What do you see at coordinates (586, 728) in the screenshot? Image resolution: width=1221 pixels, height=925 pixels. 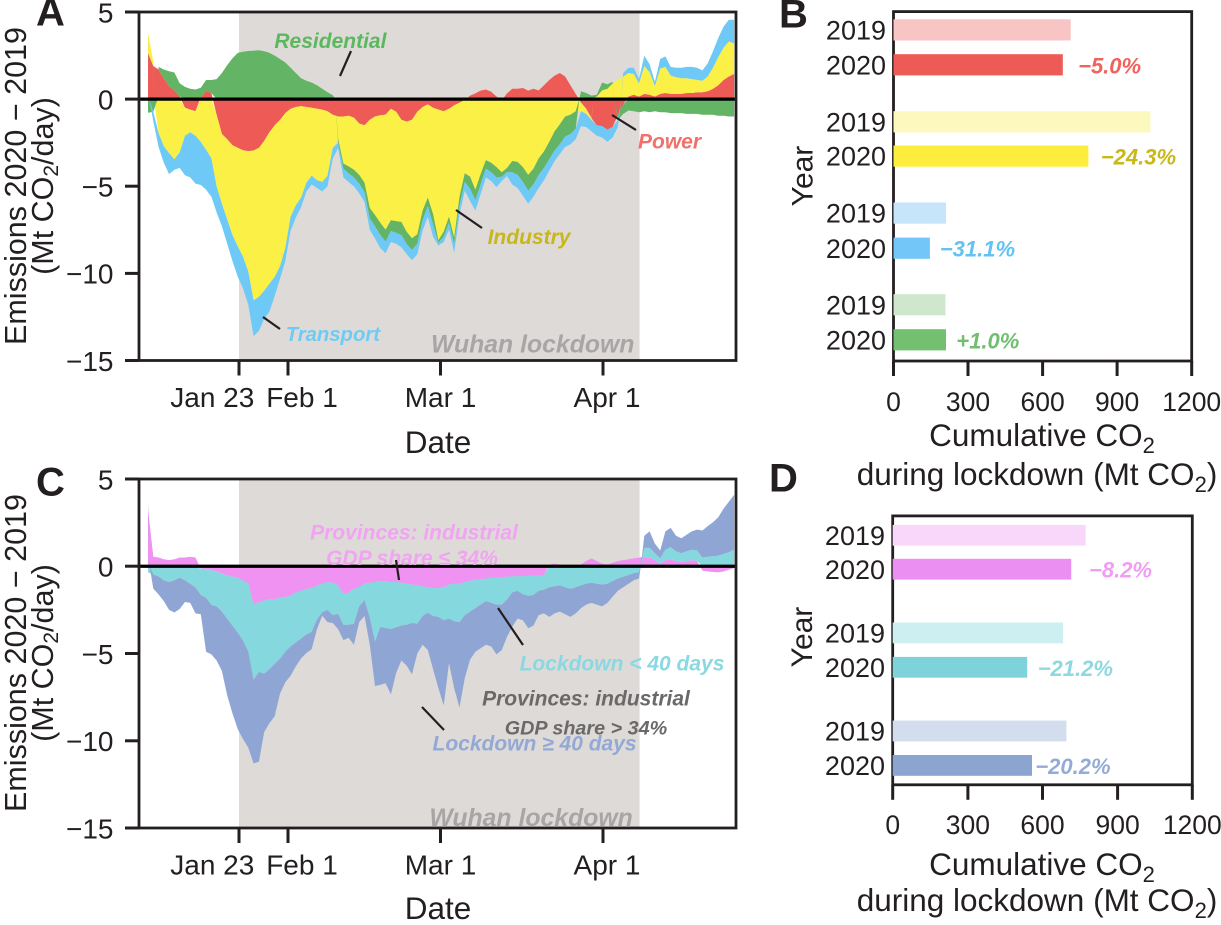 I see `svg-text: GDP share > 34%` at bounding box center [586, 728].